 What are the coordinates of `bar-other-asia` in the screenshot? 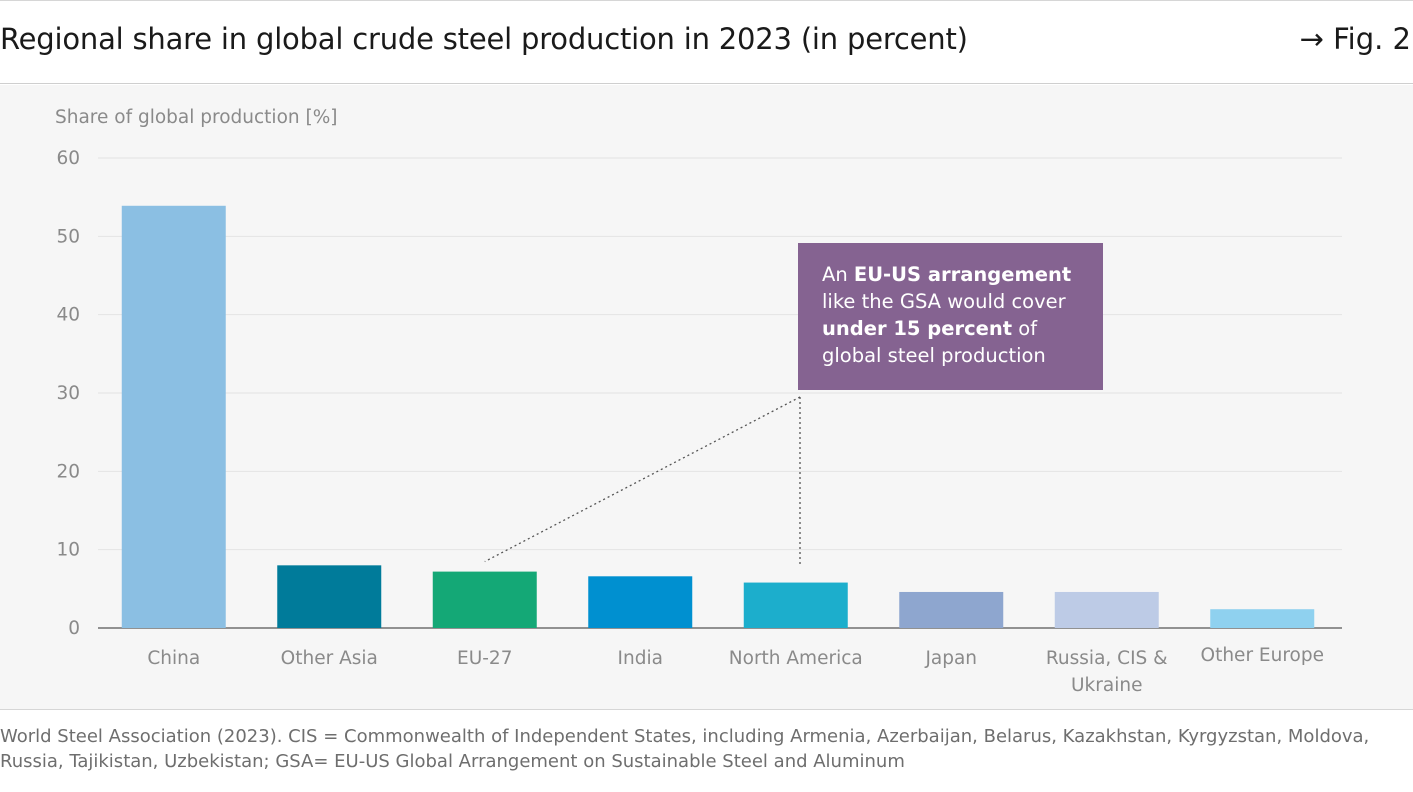 It's located at (329, 596).